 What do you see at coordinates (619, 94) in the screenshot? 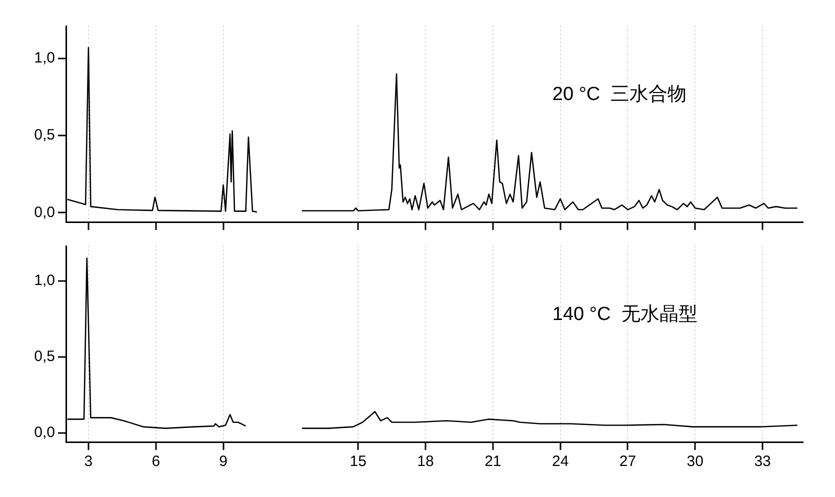
I see `annotation: 20 °C 三水合物` at bounding box center [619, 94].